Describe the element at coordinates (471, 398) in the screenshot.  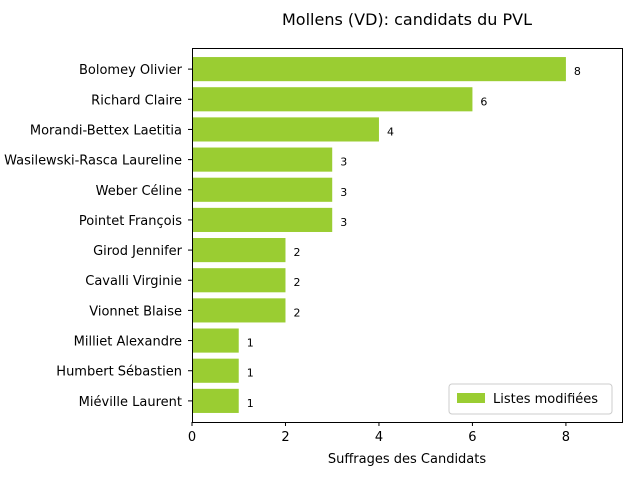
I see `legend-swatch` at that location.